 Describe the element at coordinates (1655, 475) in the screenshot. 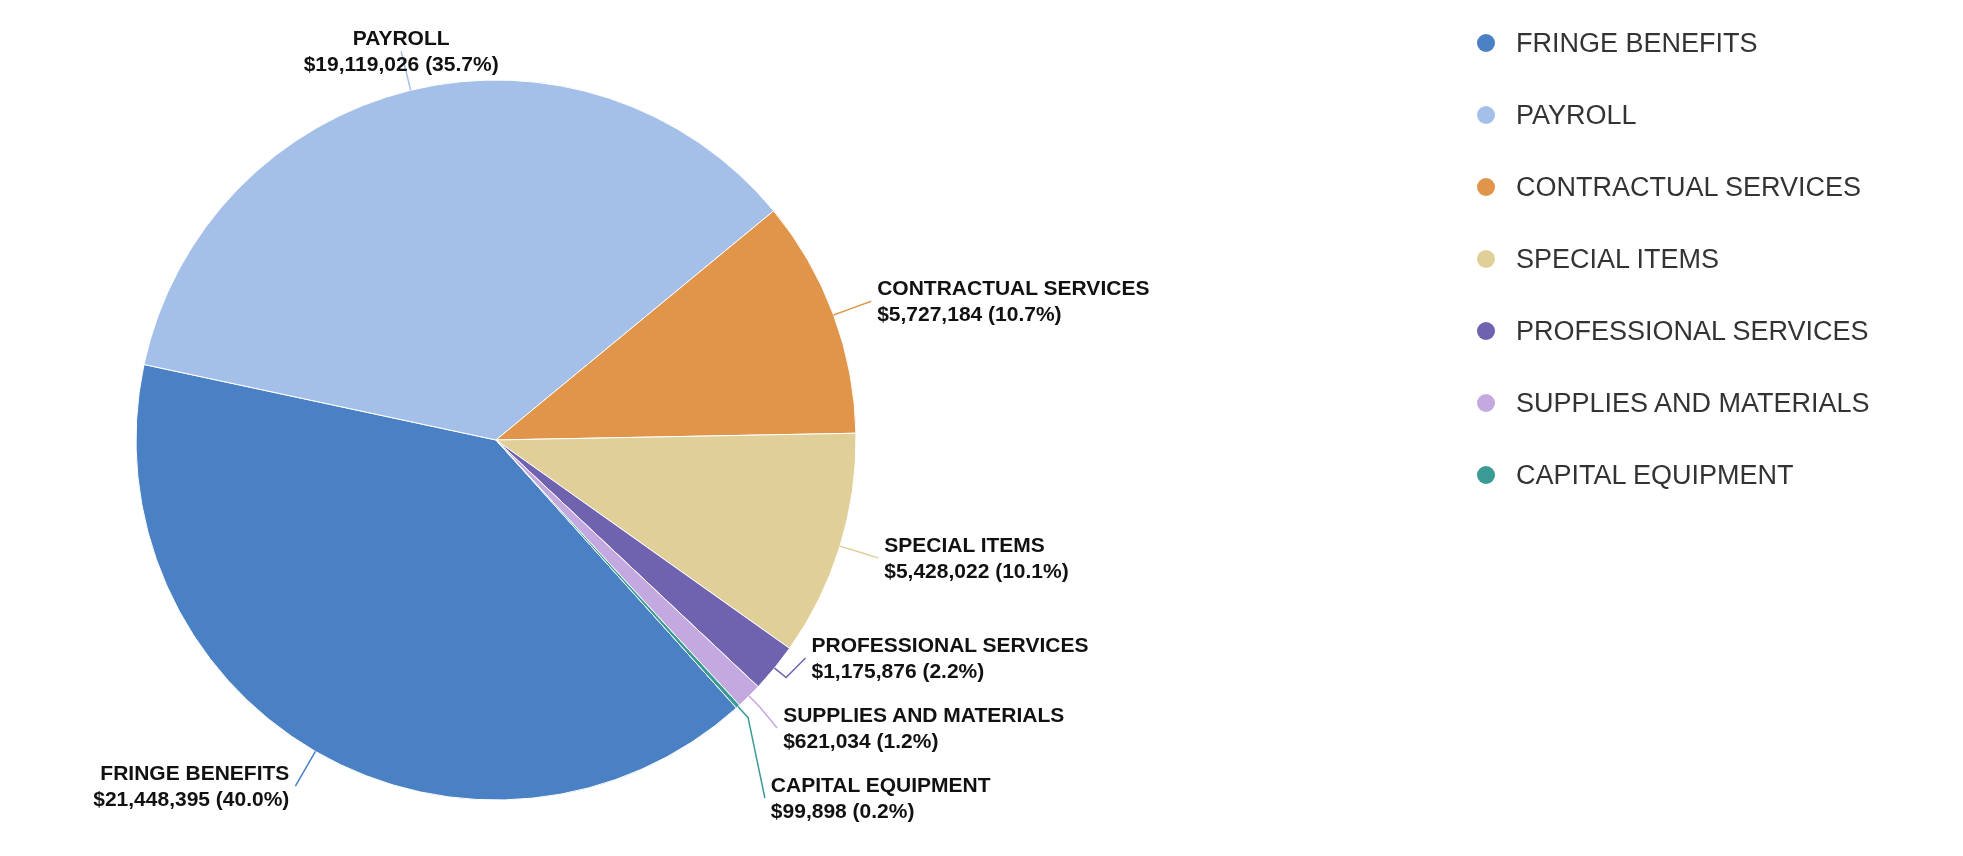

I see `legend-label: CAPITAL EQUIPMENT` at that location.